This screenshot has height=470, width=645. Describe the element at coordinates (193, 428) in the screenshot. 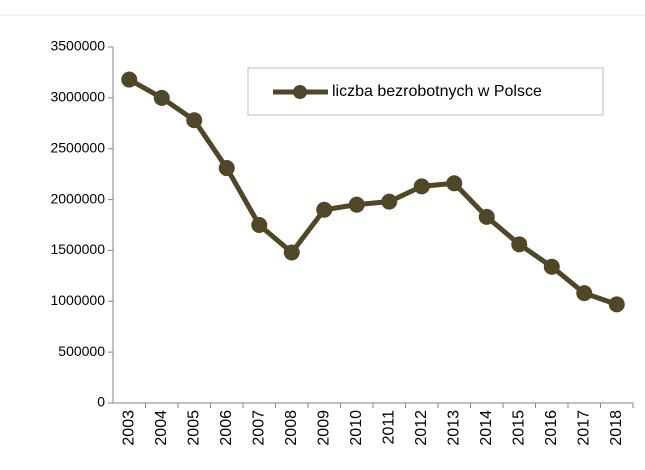

I see `x-tick-label: 2005` at that location.